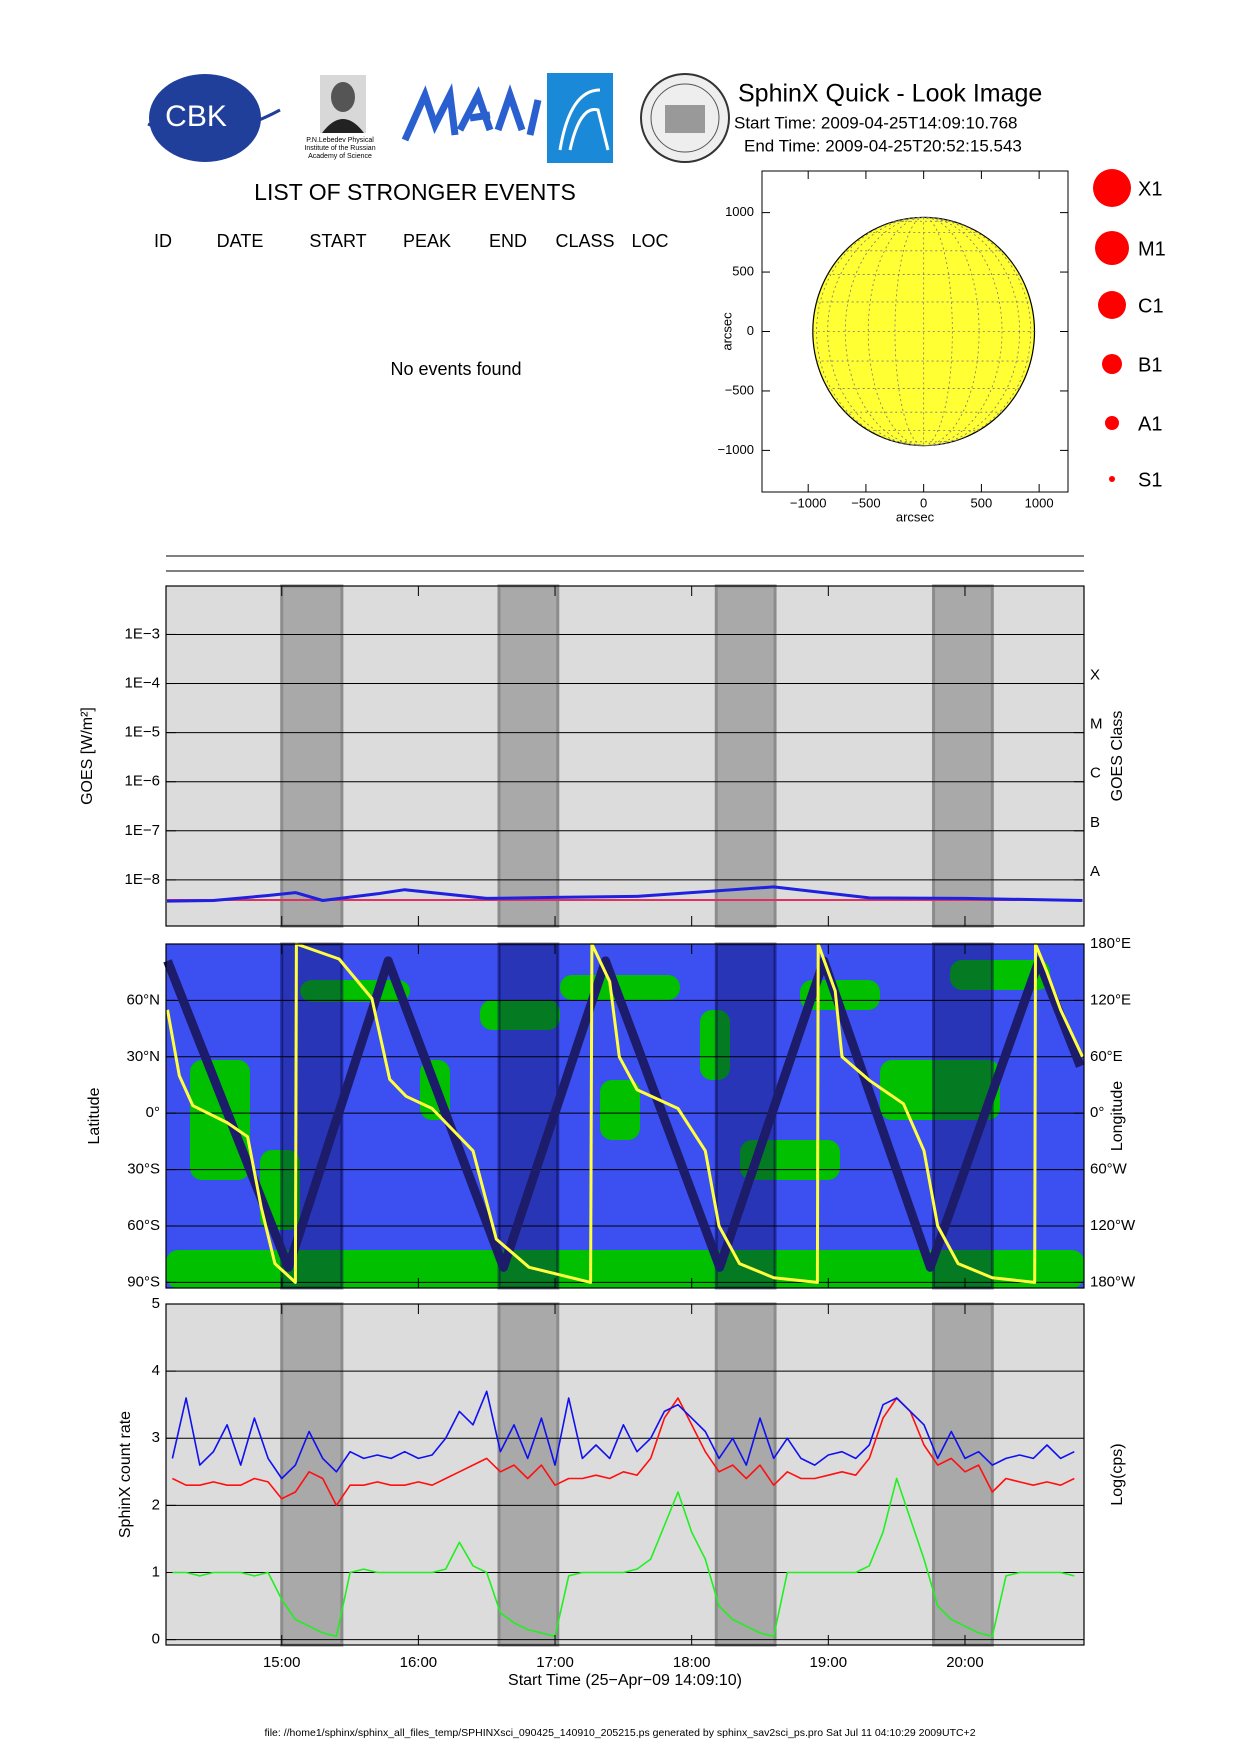 Image resolution: width=1240 pixels, height=1754 pixels. I want to click on y-tick-label: 0°, so click(153, 1112).